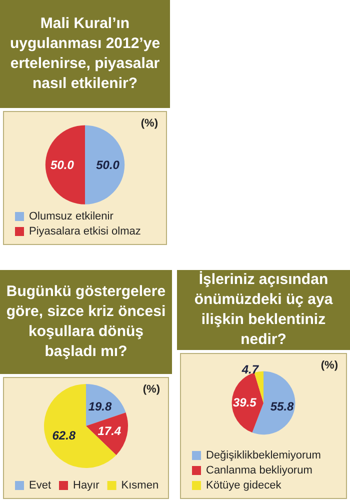 Image resolution: width=350 pixels, height=503 pixels. I want to click on data-label: 4.7, so click(250, 369).